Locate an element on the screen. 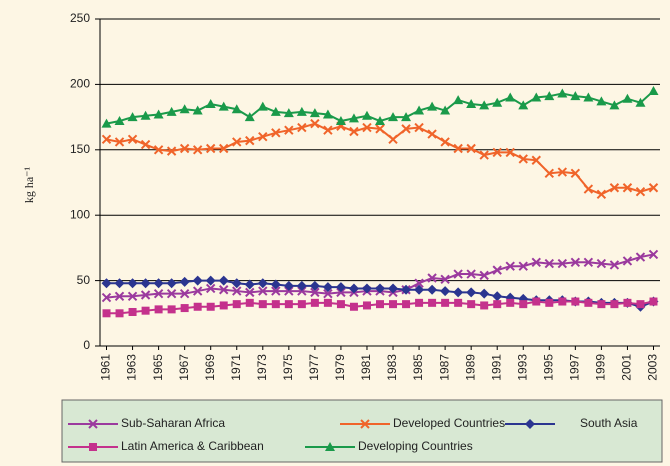 The height and width of the screenshot is (466, 670). y-tick-label: 0 is located at coordinates (86, 345).